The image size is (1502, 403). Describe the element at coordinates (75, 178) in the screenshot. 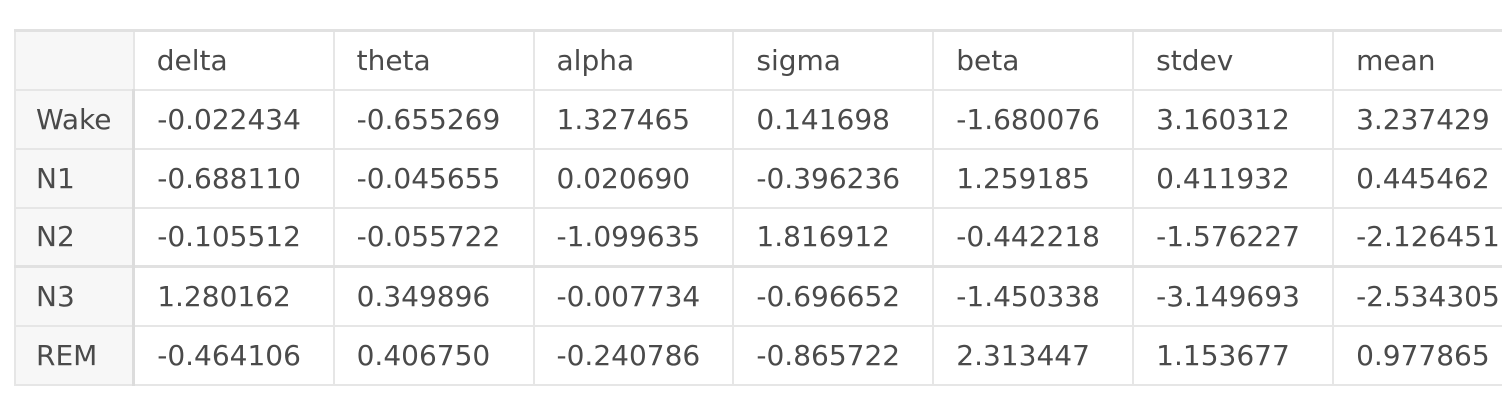

I see `row-label: N1` at that location.